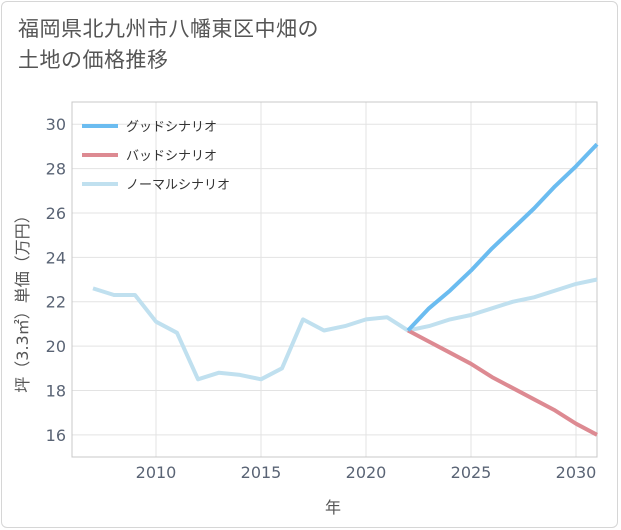  What do you see at coordinates (333, 507) in the screenshot?
I see `x-axis-title: 年` at bounding box center [333, 507].